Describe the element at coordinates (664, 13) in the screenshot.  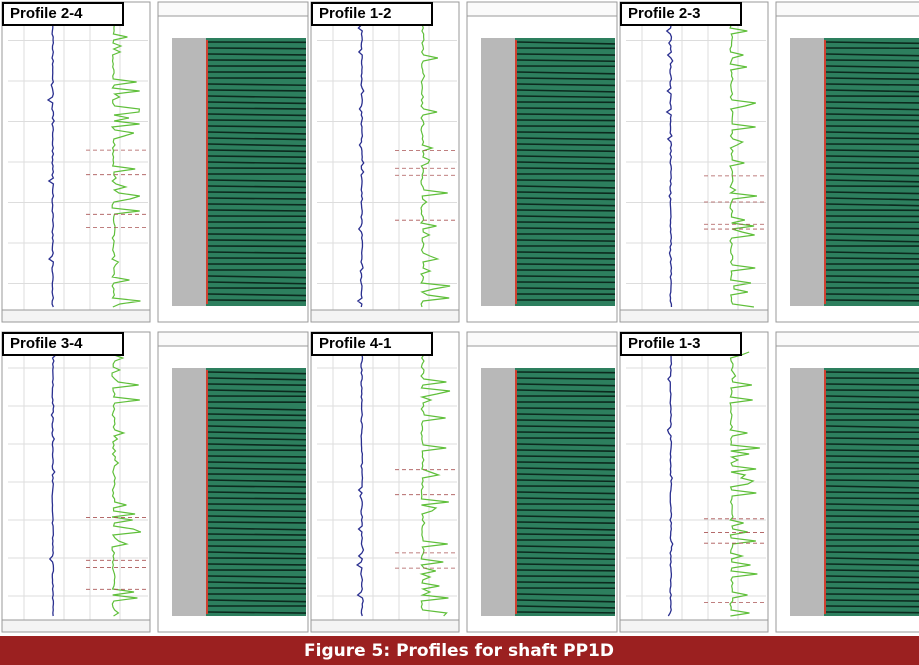
I see `profile-label: Profile 2-3` at that location.